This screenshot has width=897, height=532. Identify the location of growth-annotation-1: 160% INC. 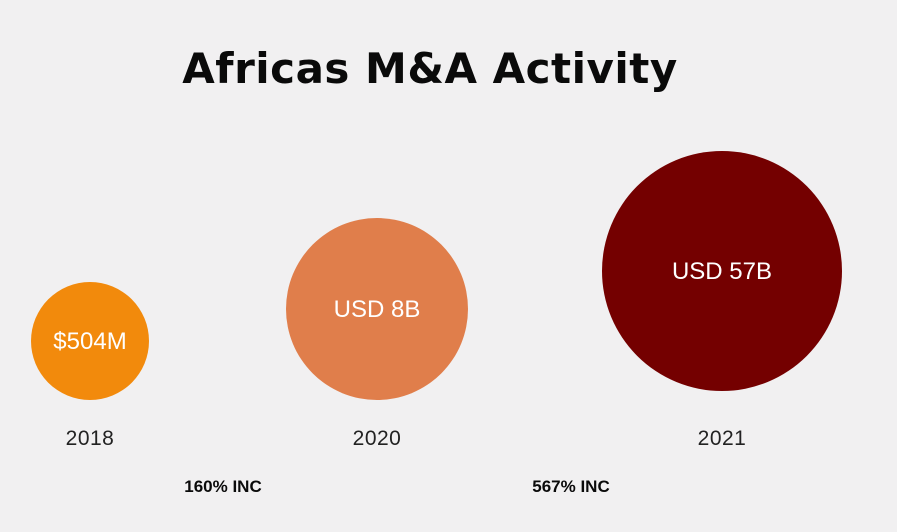
(222, 486).